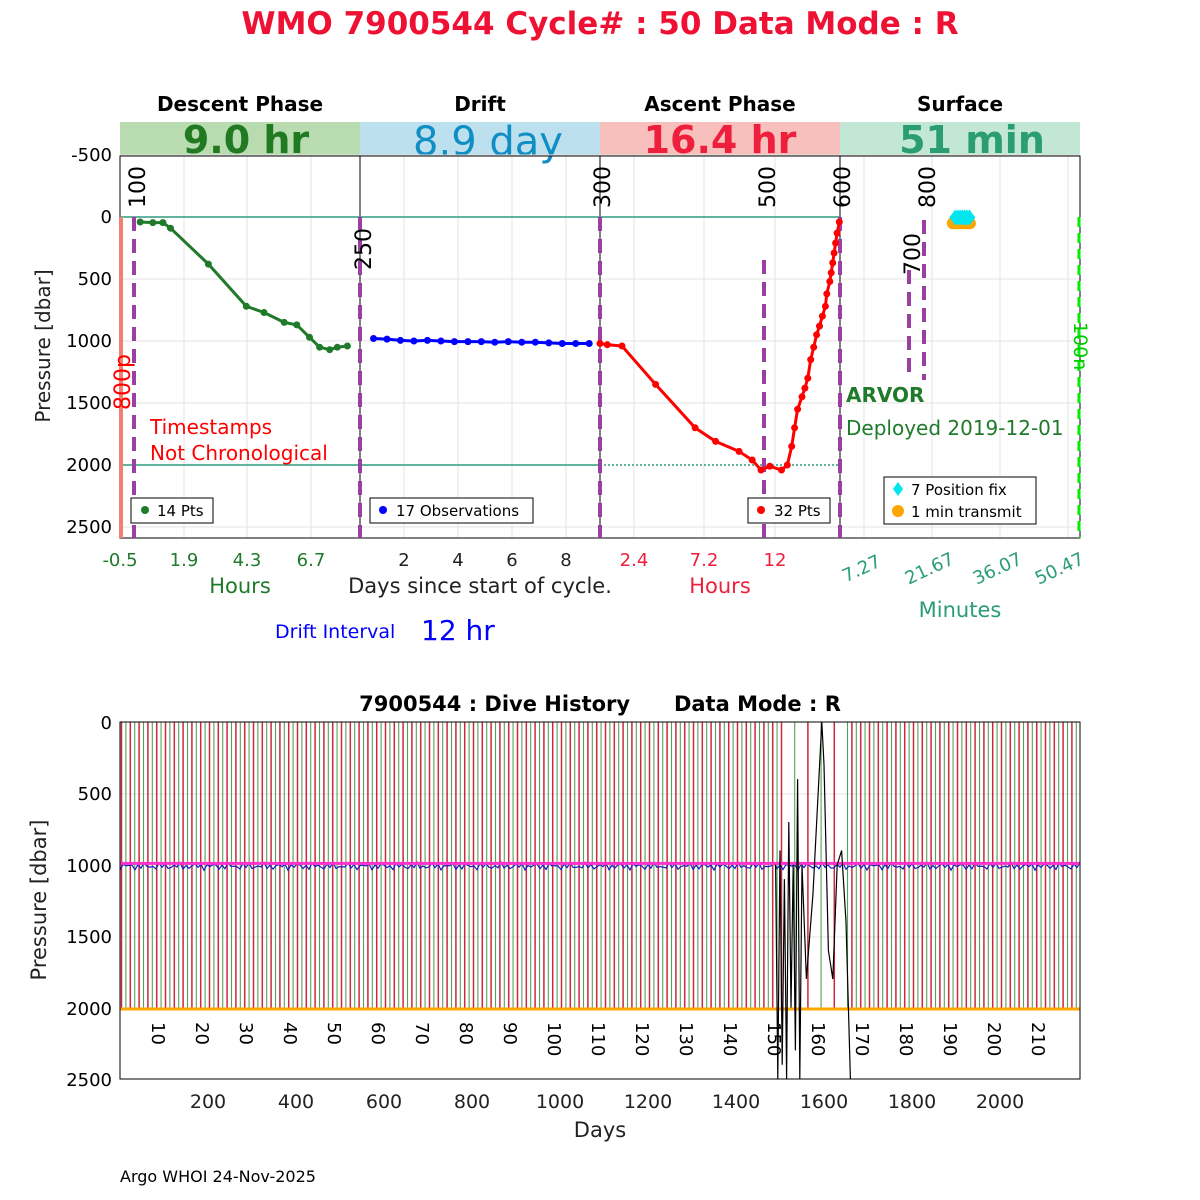 This screenshot has width=1200, height=1200. What do you see at coordinates (898, 489) in the screenshot?
I see `position-fix-legend-marker` at bounding box center [898, 489].